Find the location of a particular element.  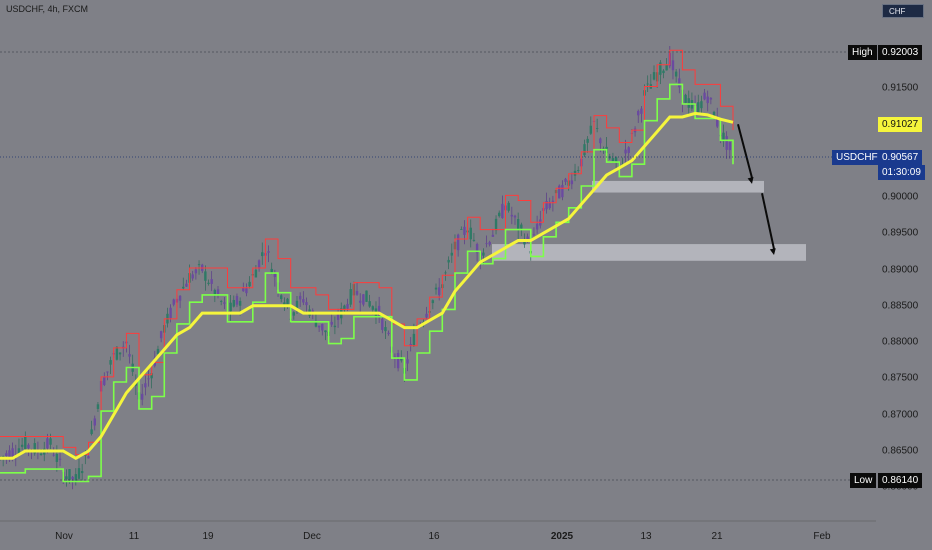

price-tick-label: 0.87000 is located at coordinates (900, 415).